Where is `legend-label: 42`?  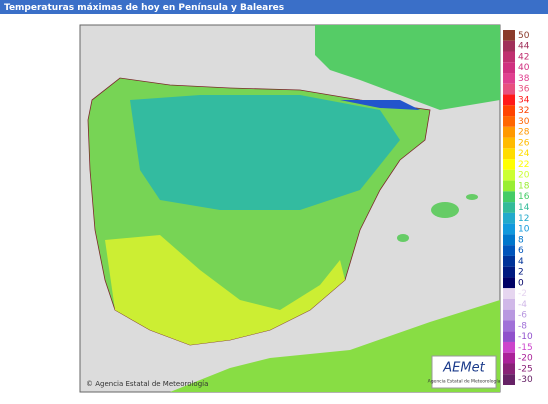
legend-label: 42 is located at coordinates (523, 57).